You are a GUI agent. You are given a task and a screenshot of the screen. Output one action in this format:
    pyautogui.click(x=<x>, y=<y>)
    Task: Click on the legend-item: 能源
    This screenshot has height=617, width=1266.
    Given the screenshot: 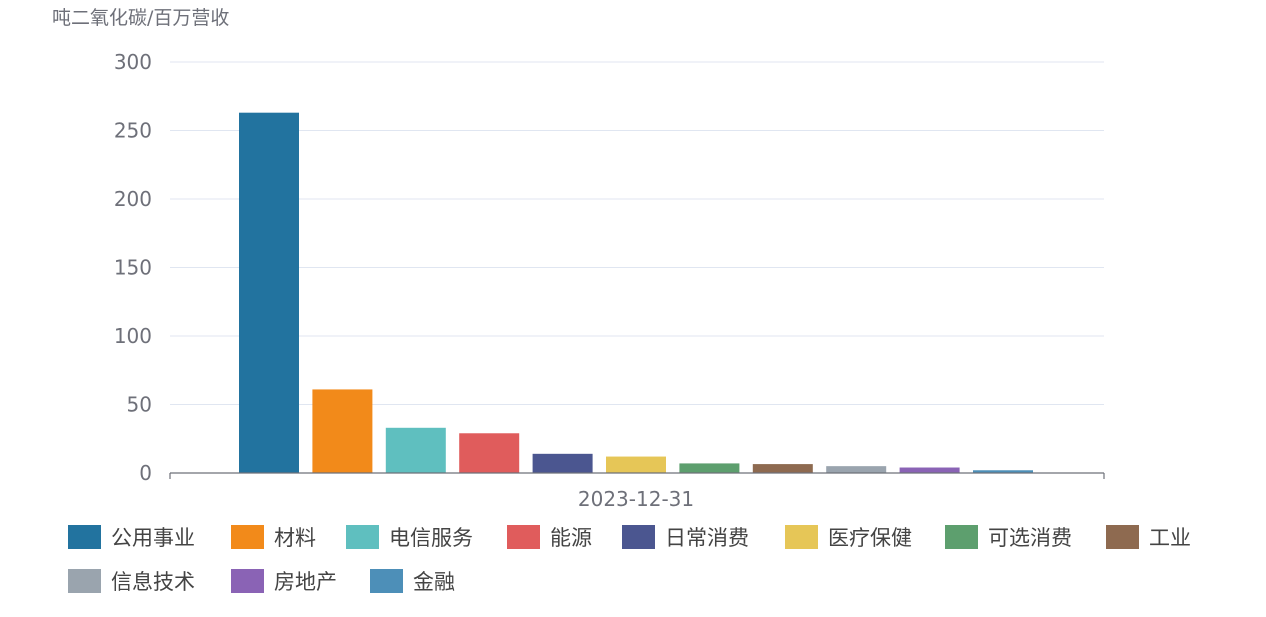 What is the action you would take?
    pyautogui.click(x=549, y=537)
    